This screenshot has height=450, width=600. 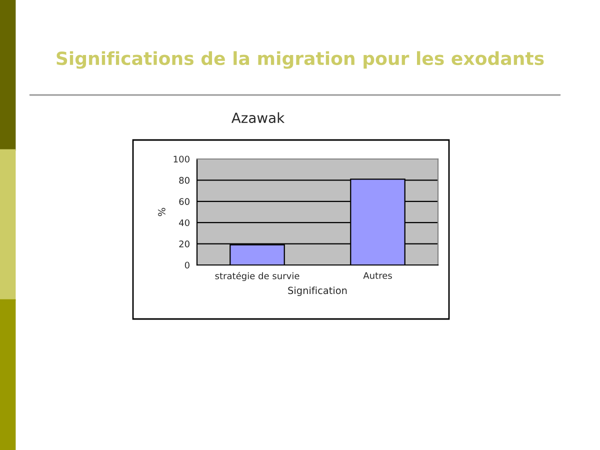 I want to click on x-tick-label: stratégie de survie, so click(x=257, y=277).